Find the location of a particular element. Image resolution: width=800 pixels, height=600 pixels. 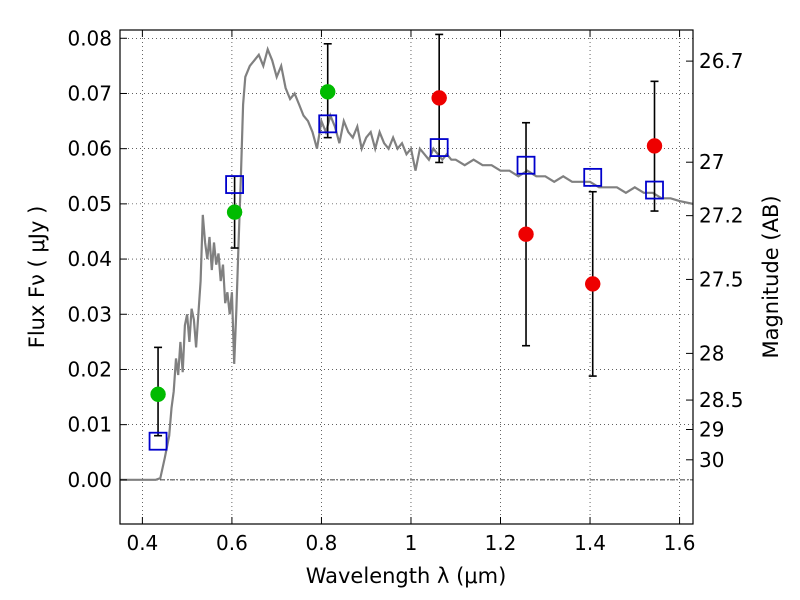

magnitude-tick-label: 30 is located at coordinates (711, 460).